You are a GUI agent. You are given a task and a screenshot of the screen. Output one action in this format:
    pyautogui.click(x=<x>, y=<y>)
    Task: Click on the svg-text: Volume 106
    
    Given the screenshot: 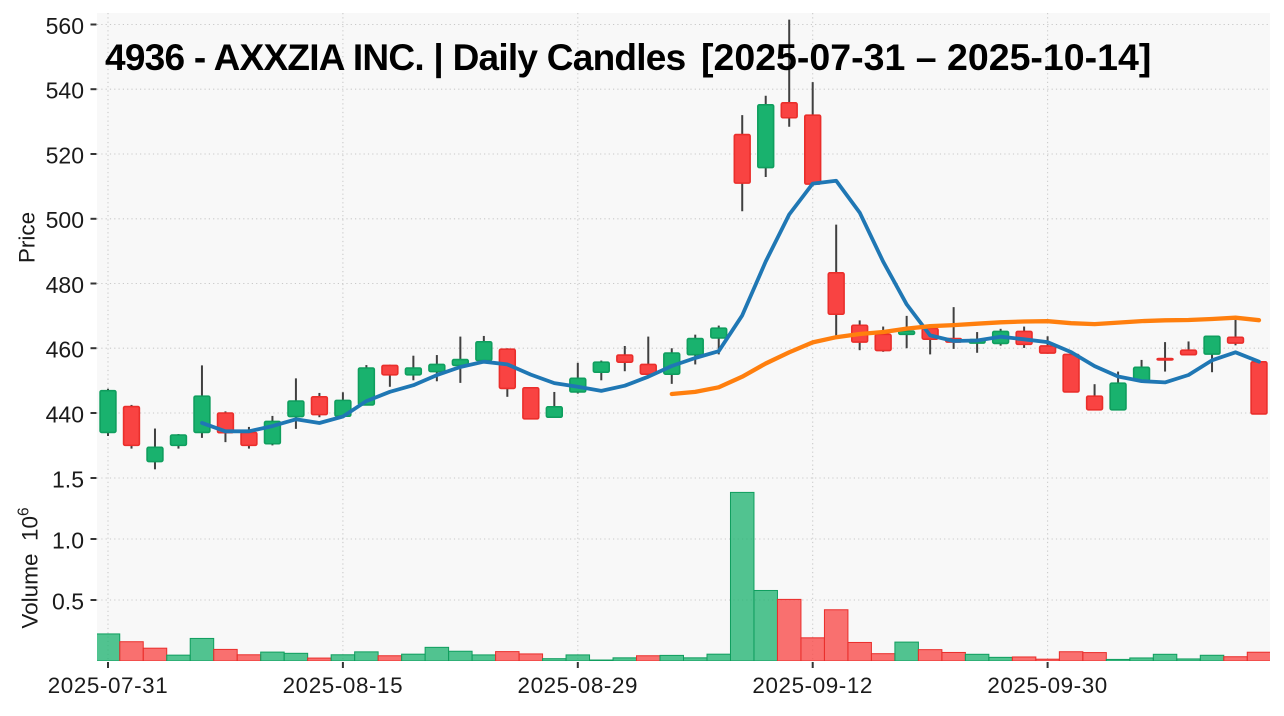 What is the action you would take?
    pyautogui.click(x=29, y=567)
    